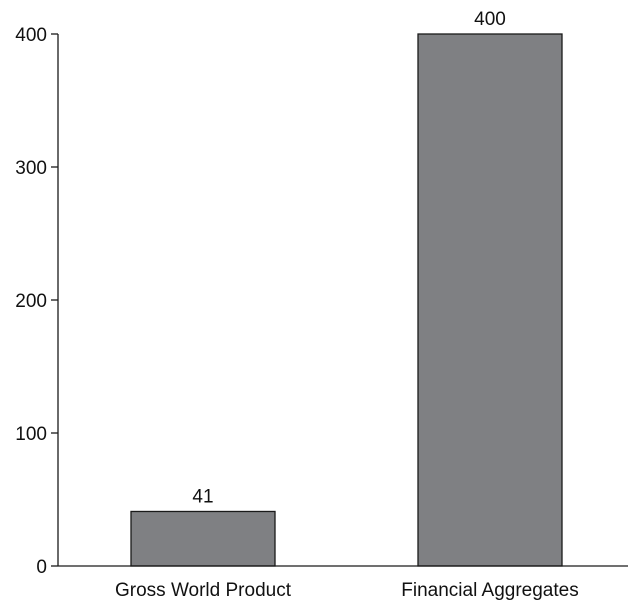 The image size is (628, 602). What do you see at coordinates (31, 168) in the screenshot?
I see `y-tick-label: 300` at bounding box center [31, 168].